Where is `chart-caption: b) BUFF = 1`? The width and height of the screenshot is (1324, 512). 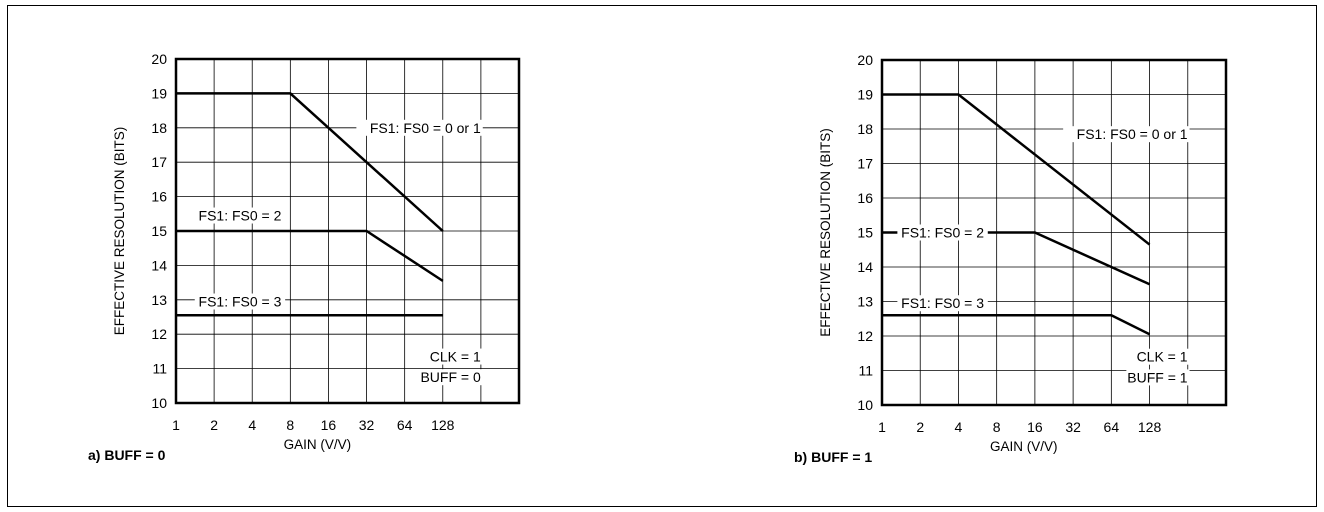
chart-caption: b) BUFF = 1 is located at coordinates (833, 457).